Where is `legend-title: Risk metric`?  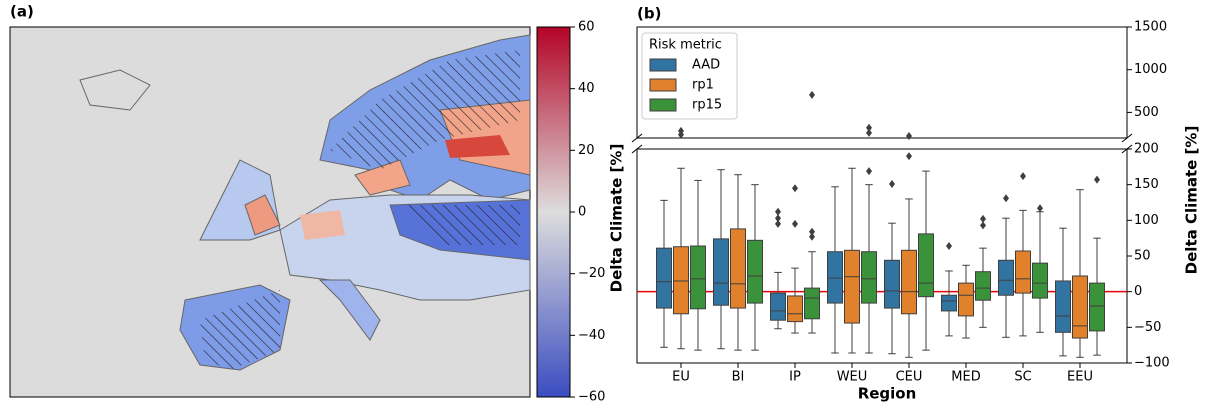 legend-title: Risk metric is located at coordinates (685, 45).